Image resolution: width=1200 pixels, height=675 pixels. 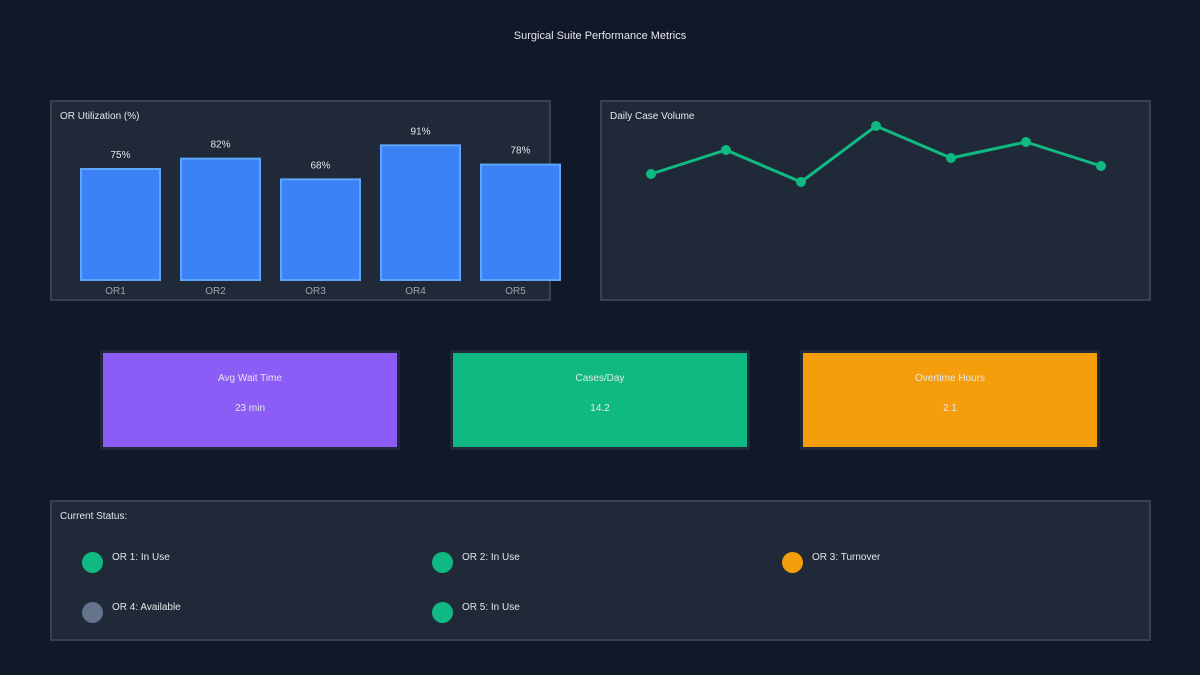 I want to click on kpi-card-overtime-hours: Overtime Hours 2.1, so click(x=950, y=400).